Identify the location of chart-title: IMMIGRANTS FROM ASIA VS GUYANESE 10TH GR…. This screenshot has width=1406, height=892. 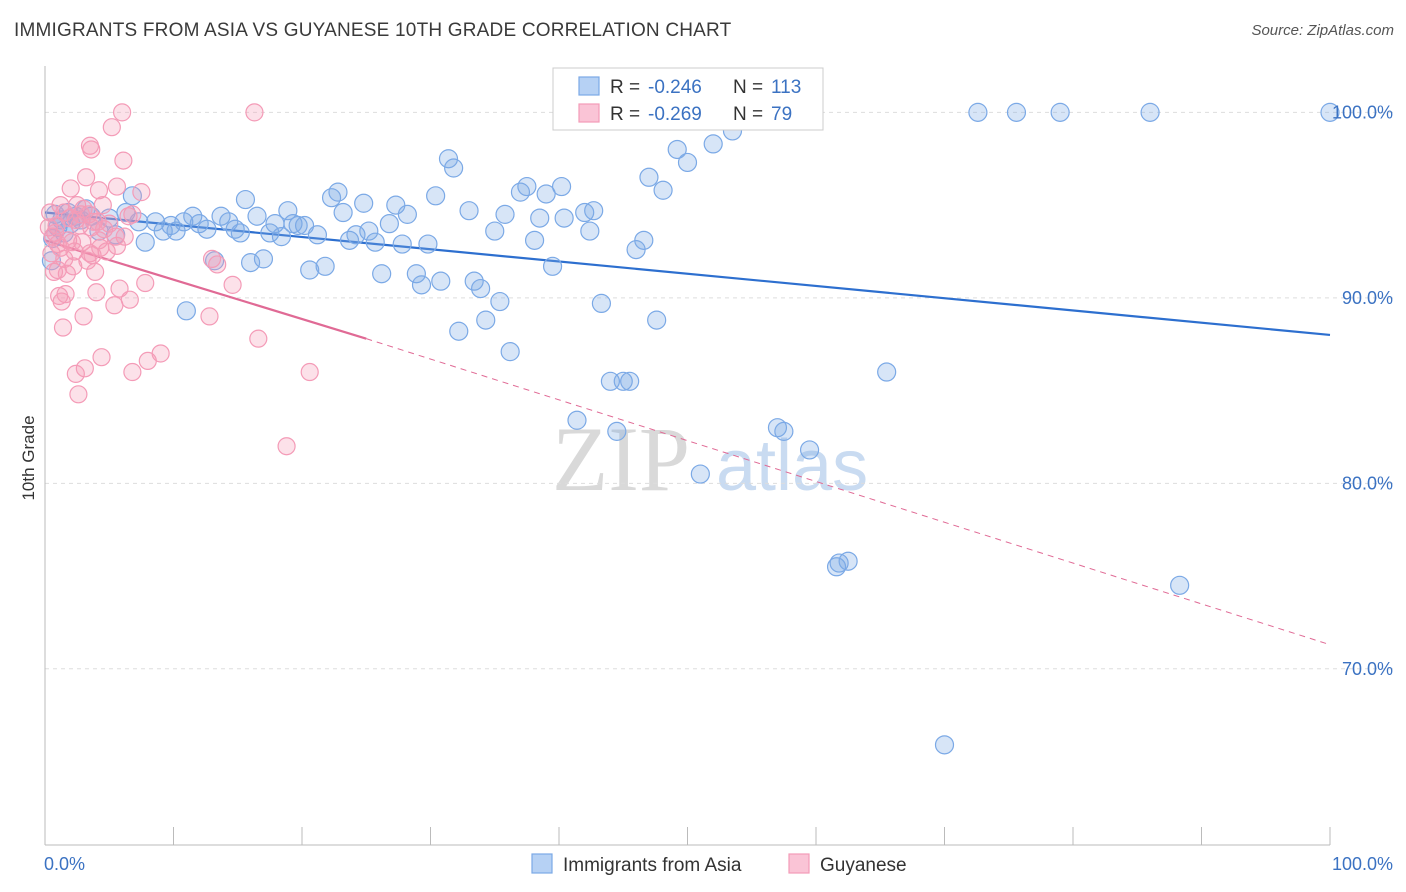
(373, 30).